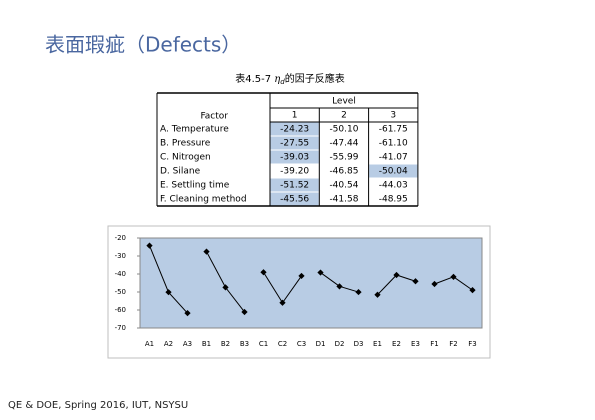  Describe the element at coordinates (185, 158) in the screenshot. I see `factor-name: C. Nitrogen` at that location.